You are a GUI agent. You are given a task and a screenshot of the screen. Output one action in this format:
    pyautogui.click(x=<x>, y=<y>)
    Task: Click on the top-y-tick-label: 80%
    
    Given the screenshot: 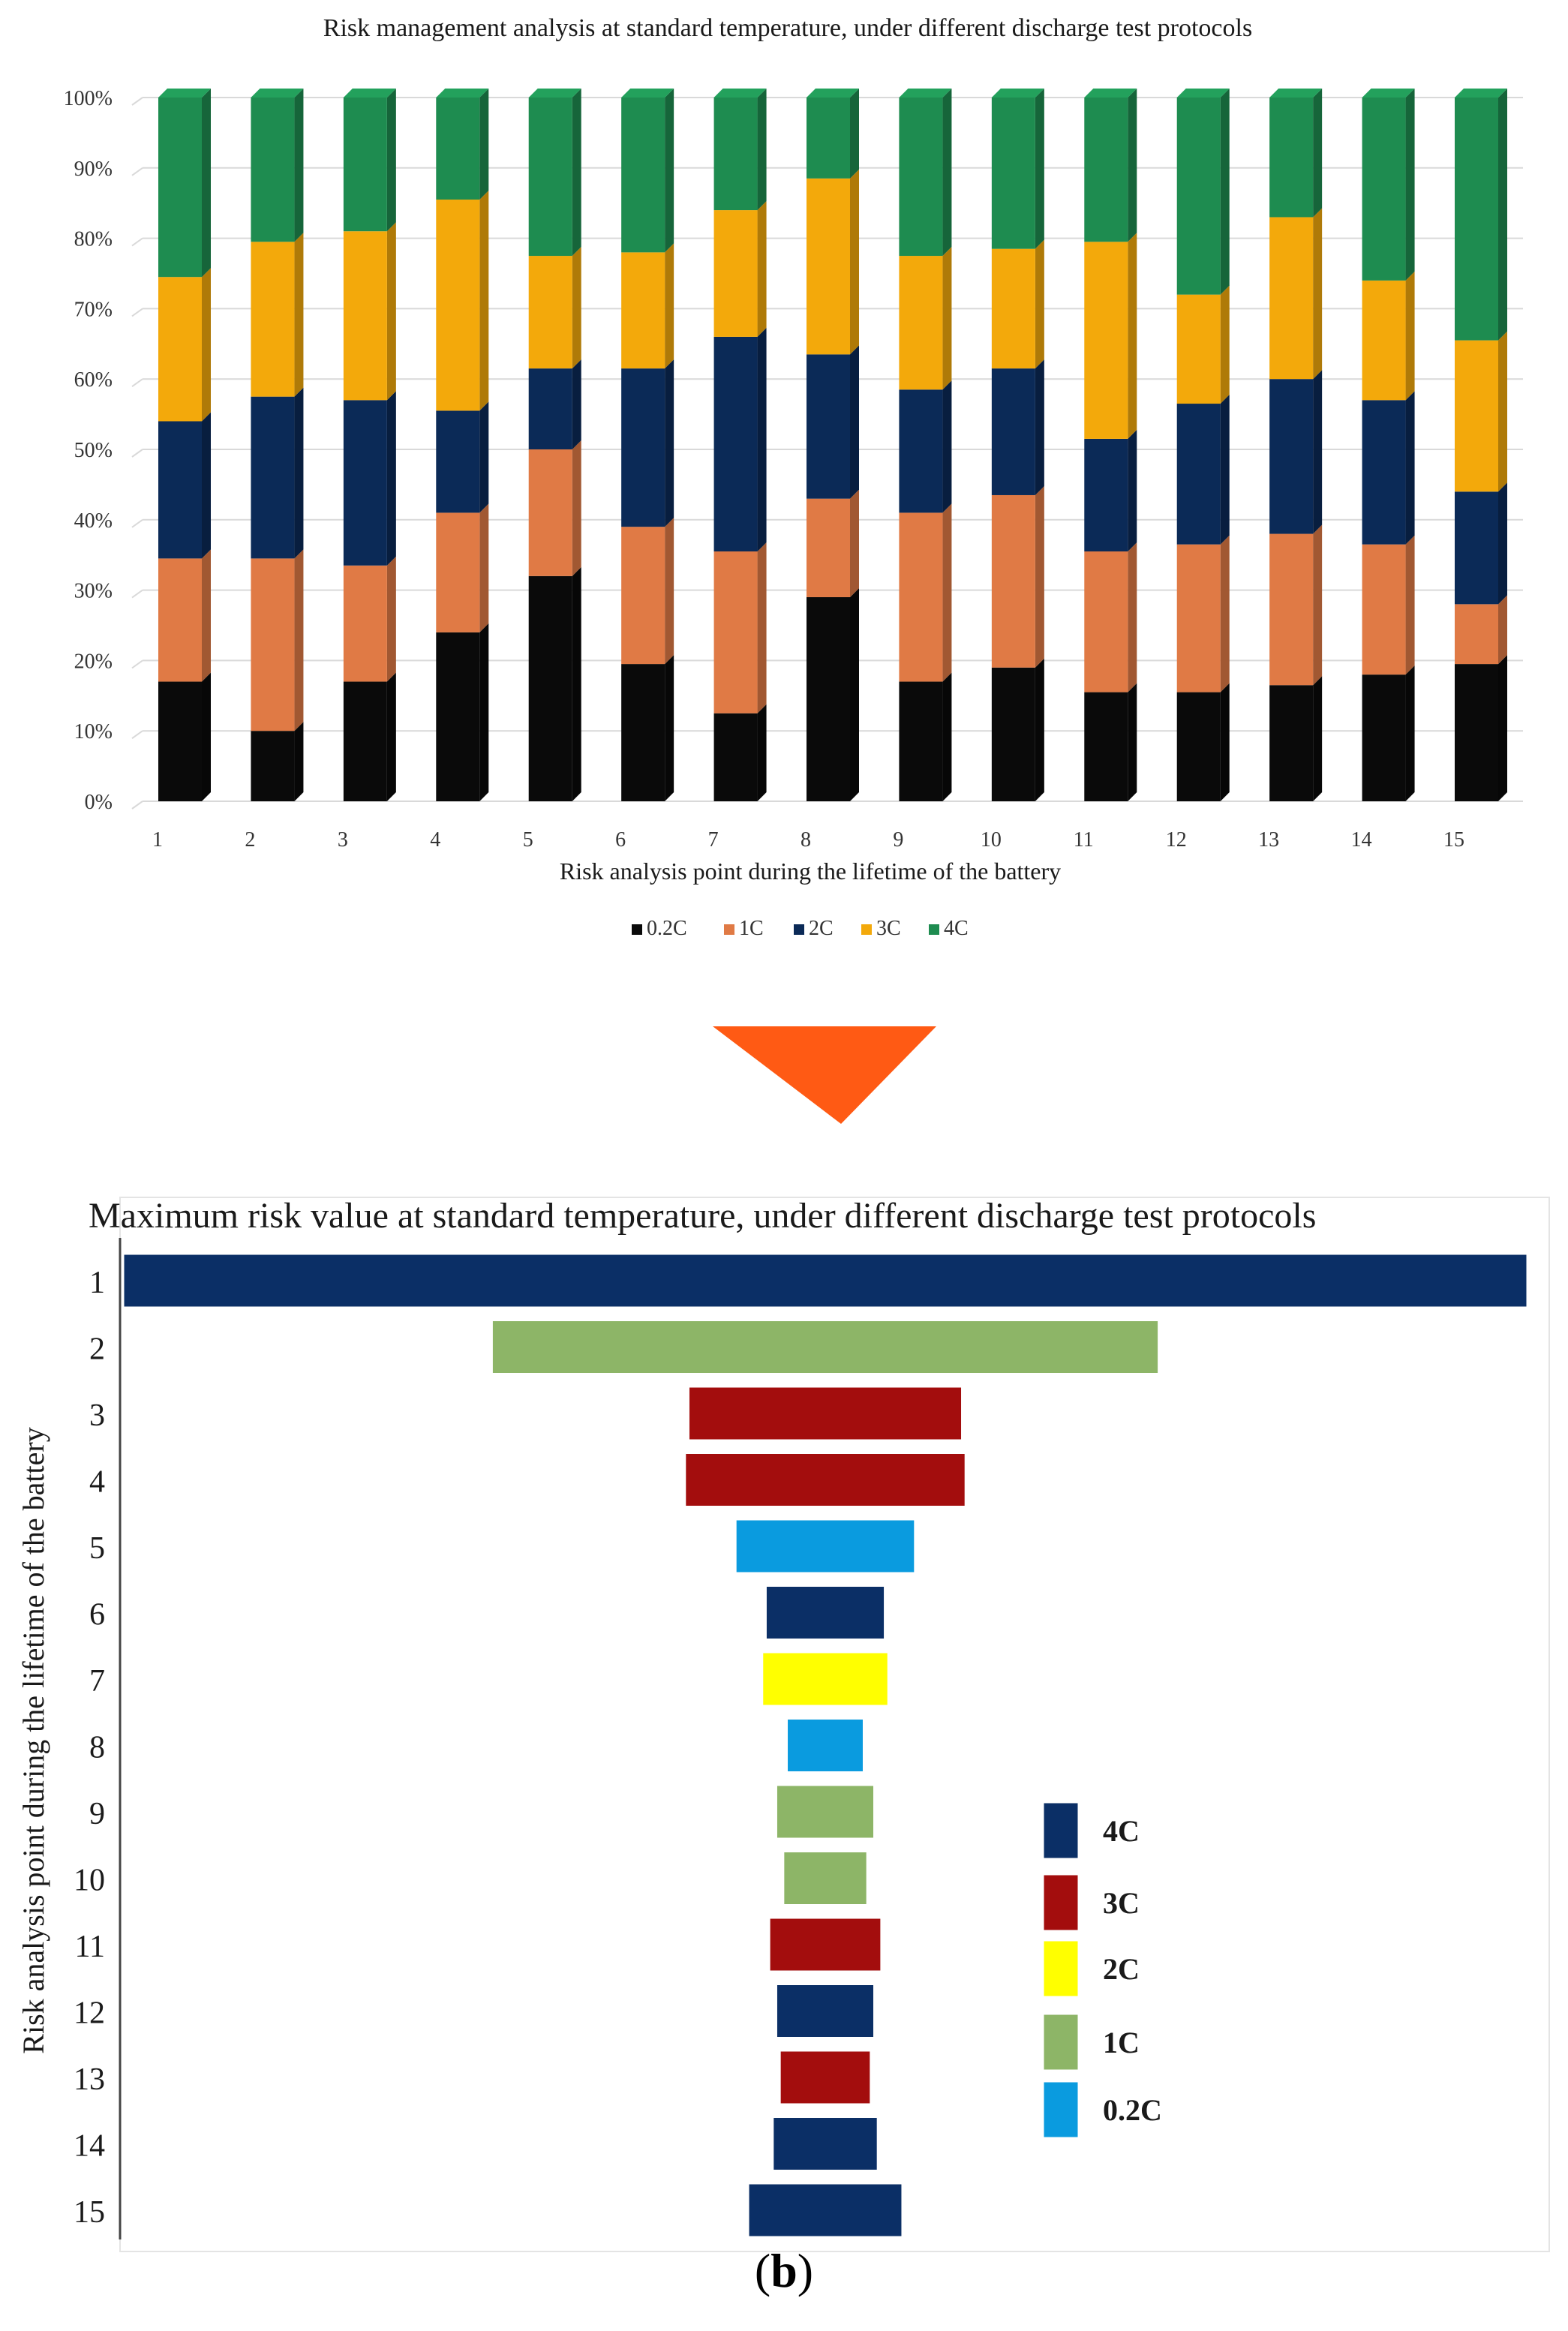 What is the action you would take?
    pyautogui.click(x=94, y=239)
    